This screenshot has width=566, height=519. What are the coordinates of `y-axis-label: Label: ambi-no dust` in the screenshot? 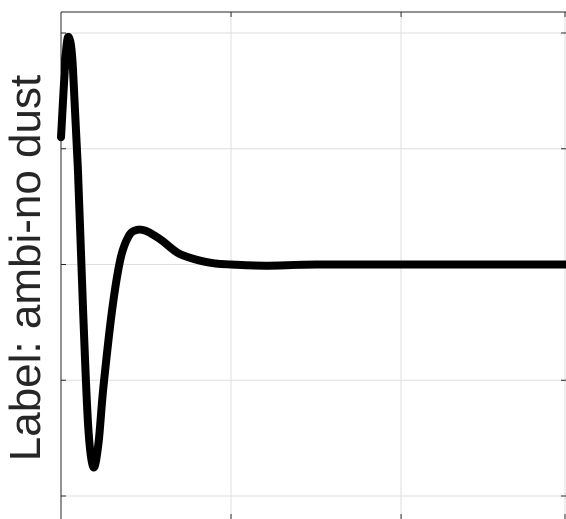 It's located at (25, 268).